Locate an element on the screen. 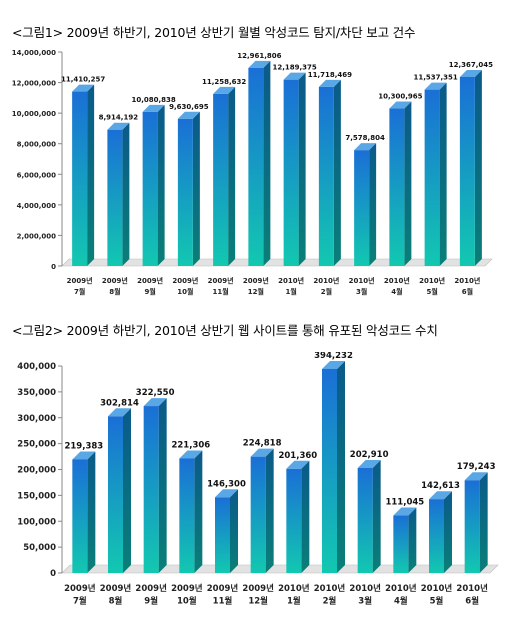 This screenshot has height=637, width=515. x-tick-label: 6월 is located at coordinates (472, 601).